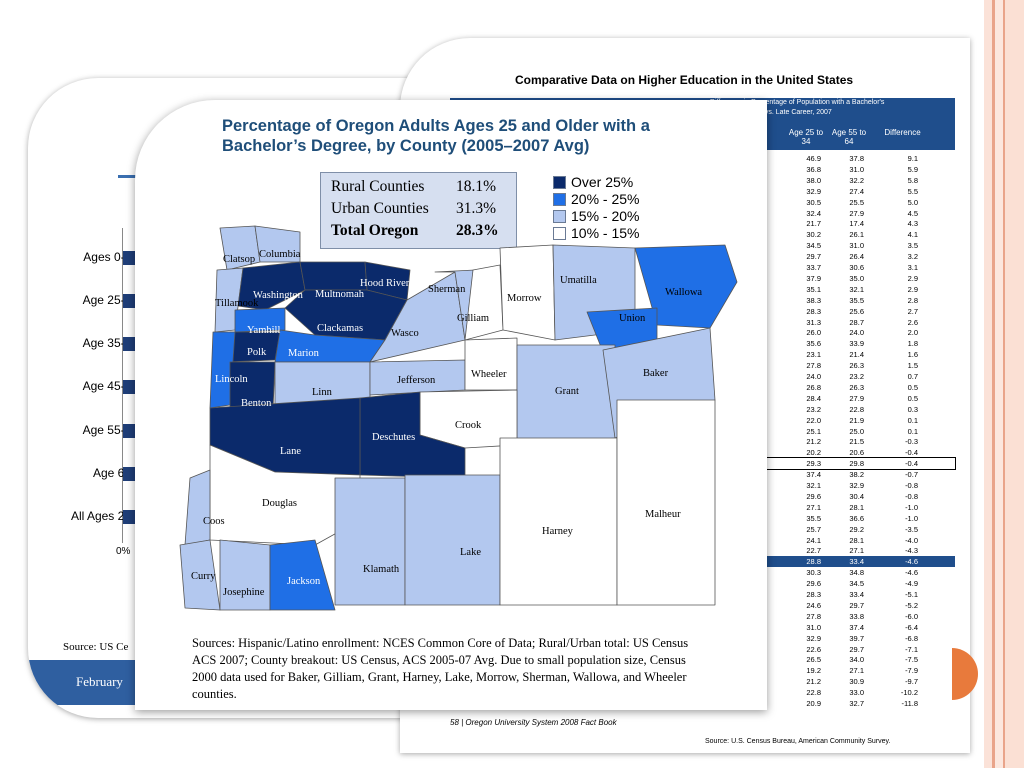  I want to click on table-cell-diff: -4.0, so click(911, 540).